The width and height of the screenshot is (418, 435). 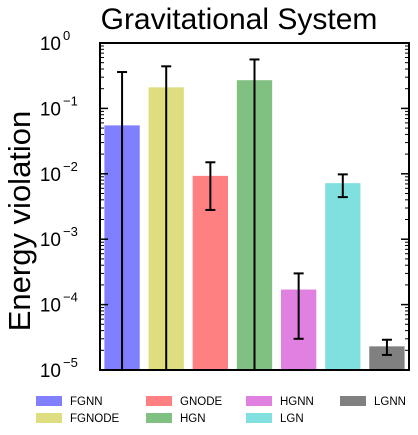 I want to click on y-axis-label: Energy violation, so click(x=19, y=221).